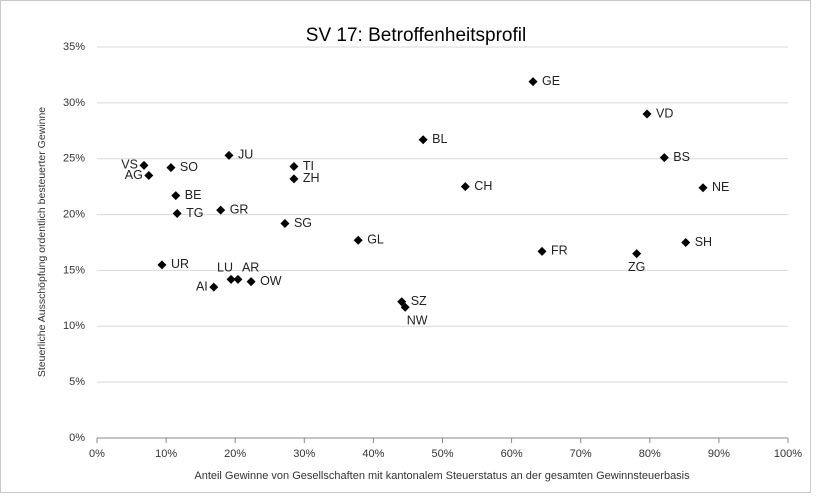  I want to click on point-label: TG, so click(194, 213).